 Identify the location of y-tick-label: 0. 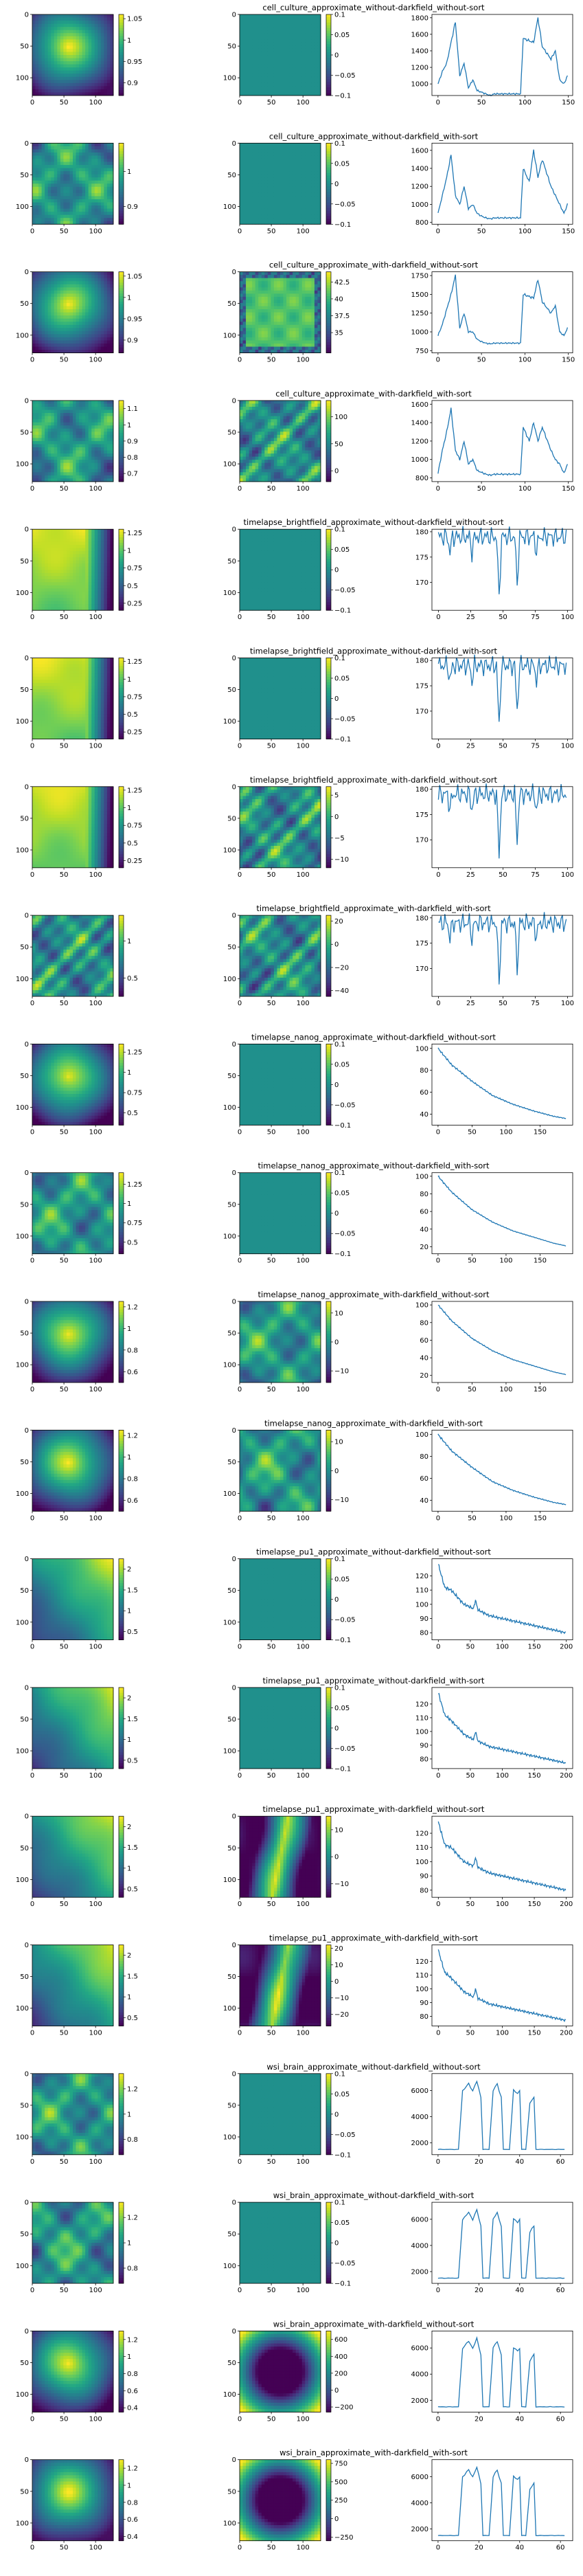
(234, 272).